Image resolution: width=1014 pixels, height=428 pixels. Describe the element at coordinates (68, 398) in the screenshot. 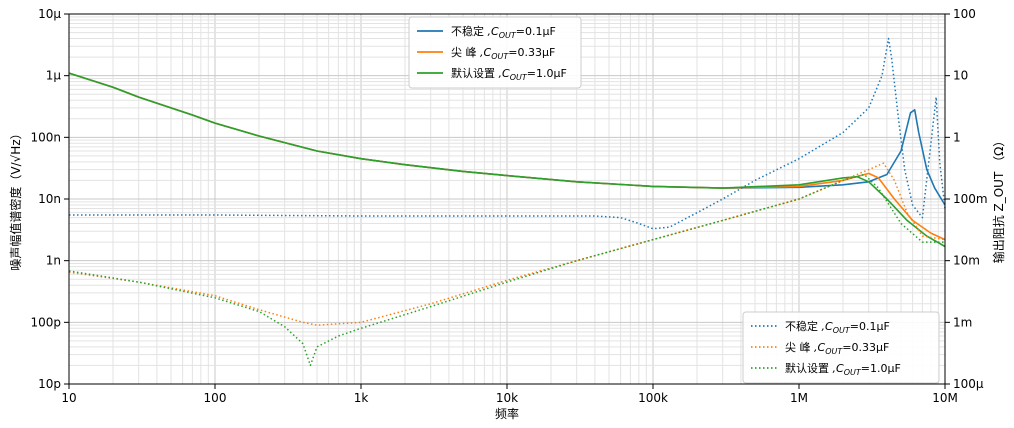

I see `x-tick-label: 10` at that location.